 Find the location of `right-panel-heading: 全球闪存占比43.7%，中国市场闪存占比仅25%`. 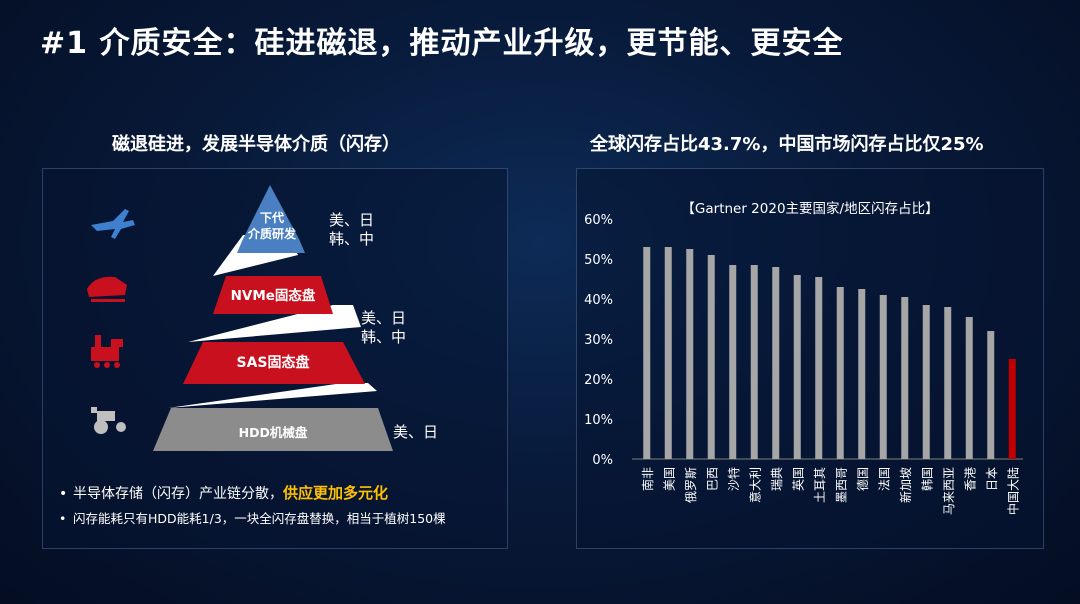

right-panel-heading: 全球闪存占比43.7%，中国市场闪存占比仅25% is located at coordinates (787, 144).